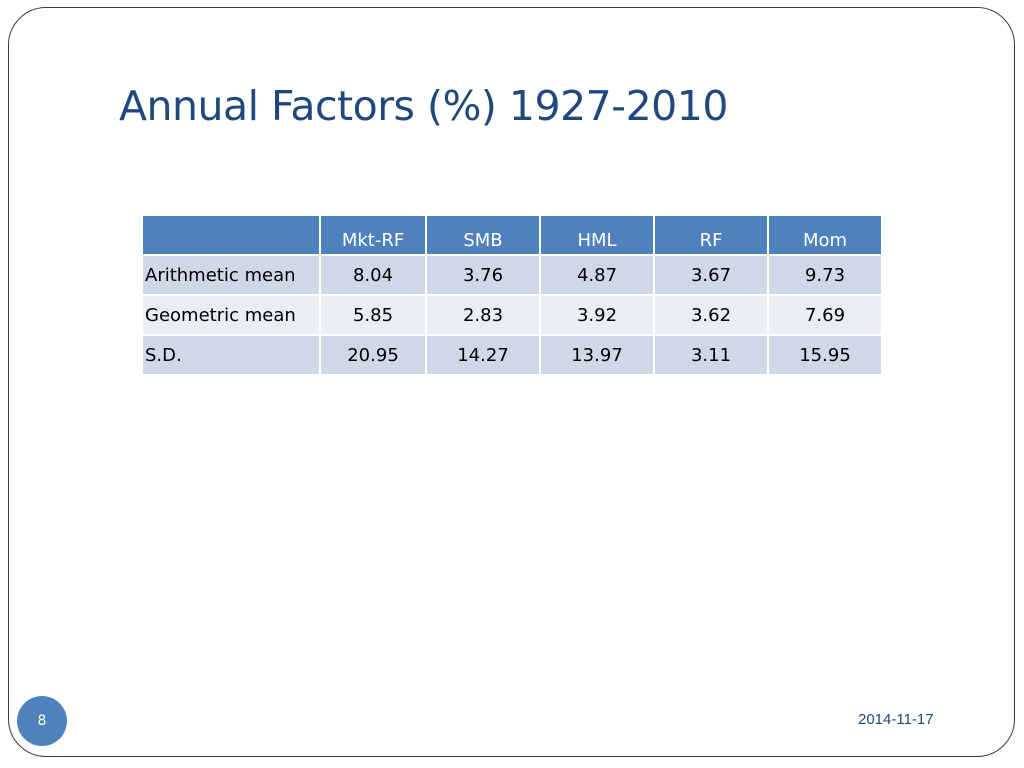  Describe the element at coordinates (597, 315) in the screenshot. I see `table-cell: 3.92` at that location.